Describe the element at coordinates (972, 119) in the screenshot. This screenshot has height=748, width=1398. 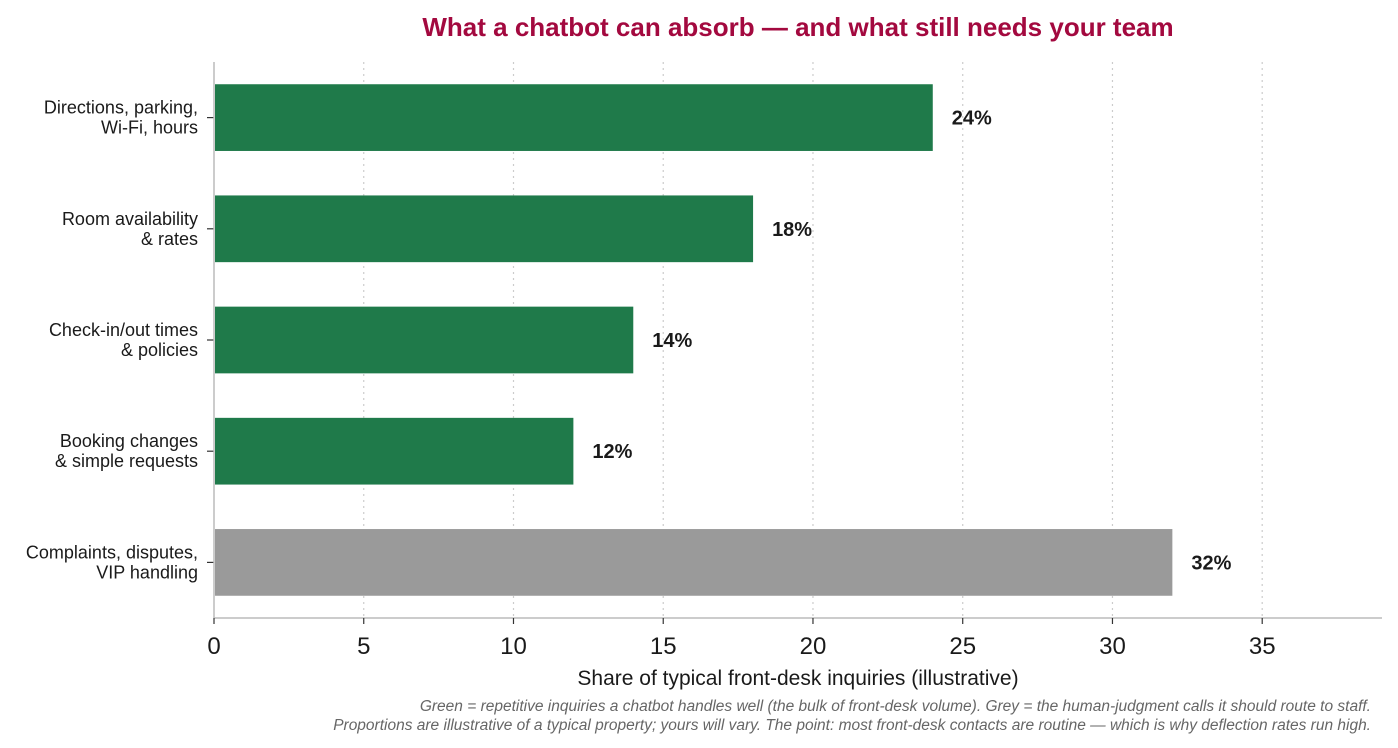
I see `data-label: 24%` at that location.